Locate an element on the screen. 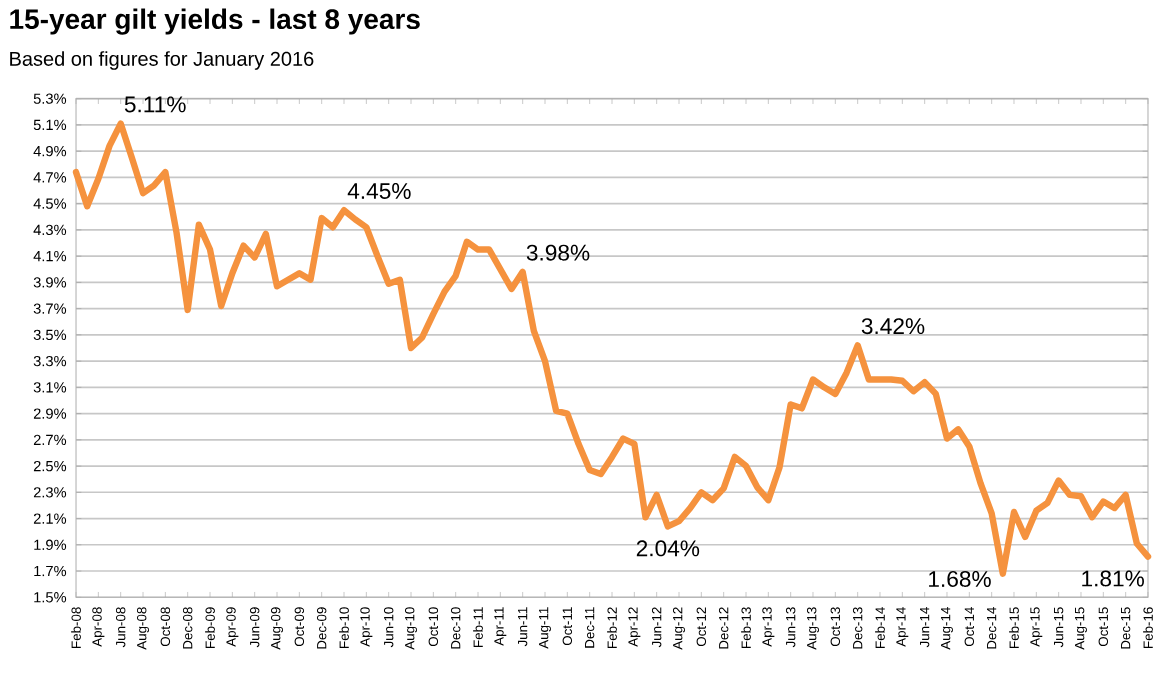  data-label: 1.68% is located at coordinates (960, 579).